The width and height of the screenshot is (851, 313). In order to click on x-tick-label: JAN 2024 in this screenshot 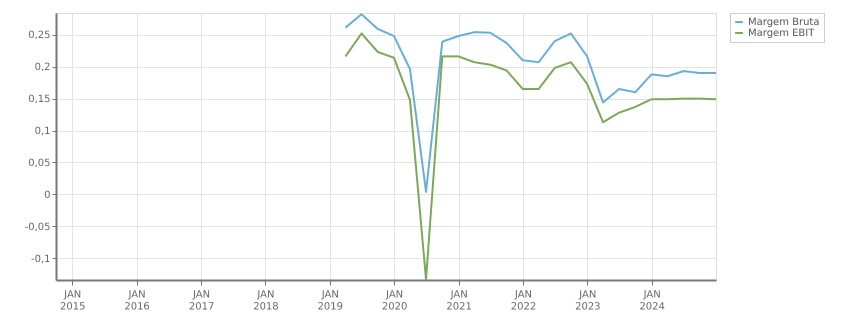, I will do `click(652, 301)`.